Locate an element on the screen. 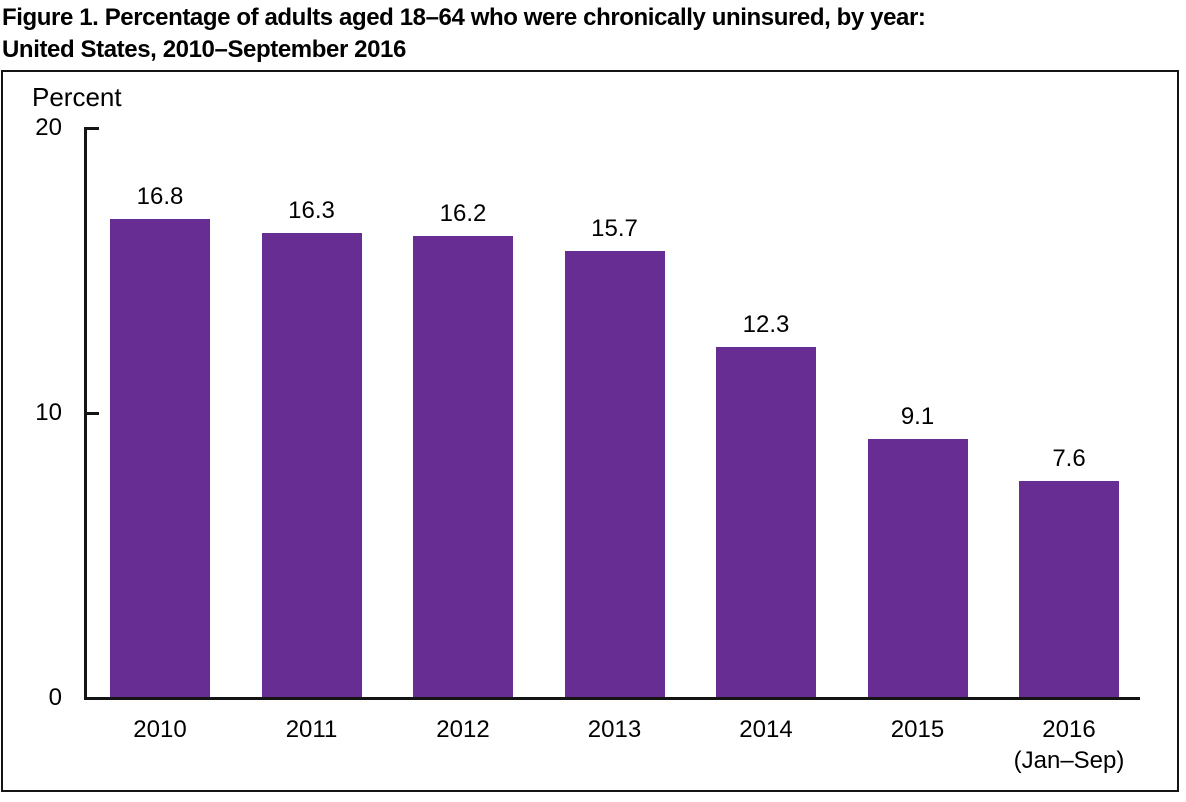  bar-value-label: 12.3 is located at coordinates (766, 325).